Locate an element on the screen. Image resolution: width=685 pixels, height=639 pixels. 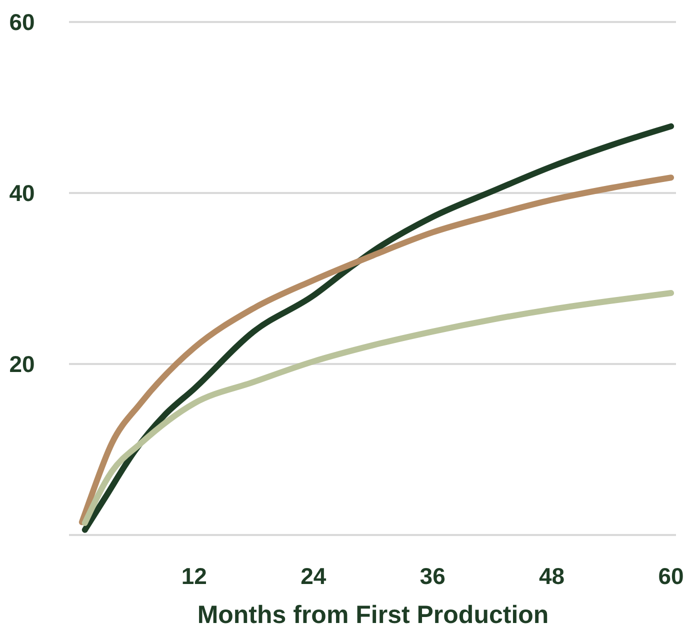
x-axis-title: Months from First Production is located at coordinates (373, 615).